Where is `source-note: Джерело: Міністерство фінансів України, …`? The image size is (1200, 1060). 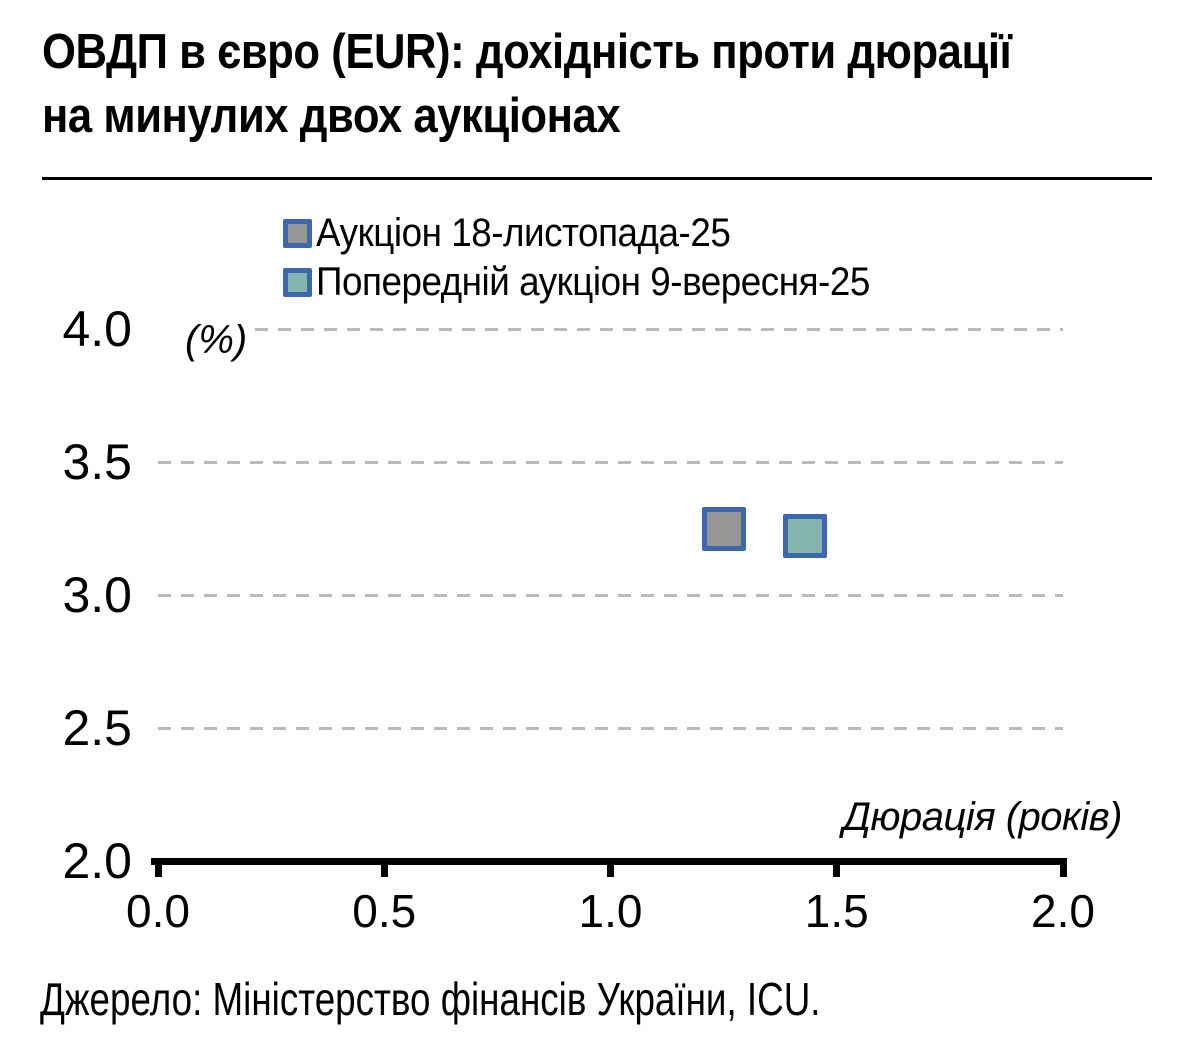 source-note: Джерело: Міністерство фінансів України, … is located at coordinates (430, 999).